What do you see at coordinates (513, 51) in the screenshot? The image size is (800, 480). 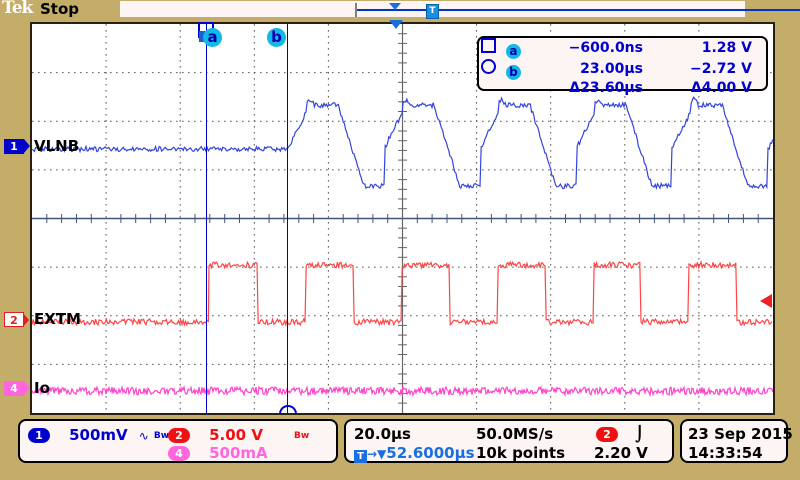 I see `cursor-a-badge: a` at bounding box center [513, 51].